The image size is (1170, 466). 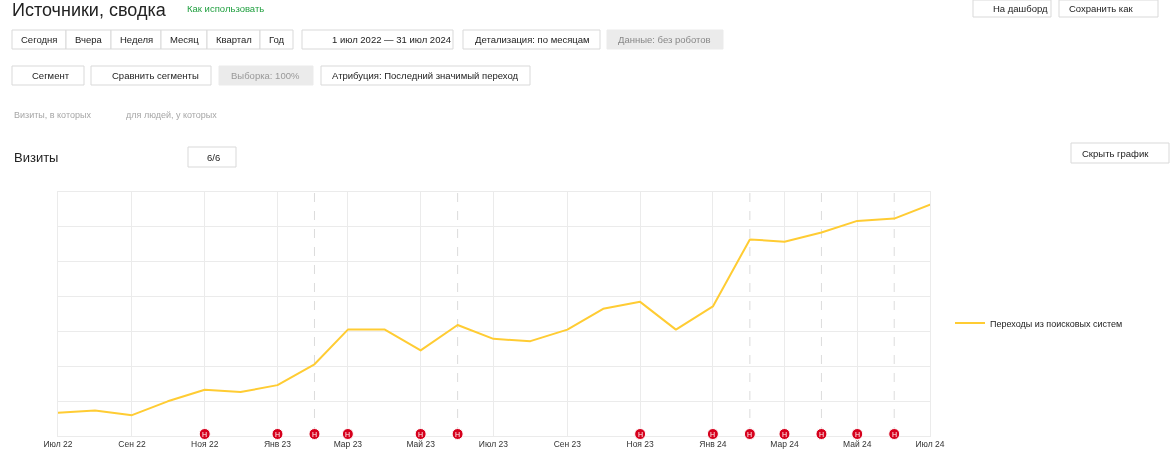 What do you see at coordinates (155, 75) in the screenshot?
I see `text: Сравнить сегменты` at bounding box center [155, 75].